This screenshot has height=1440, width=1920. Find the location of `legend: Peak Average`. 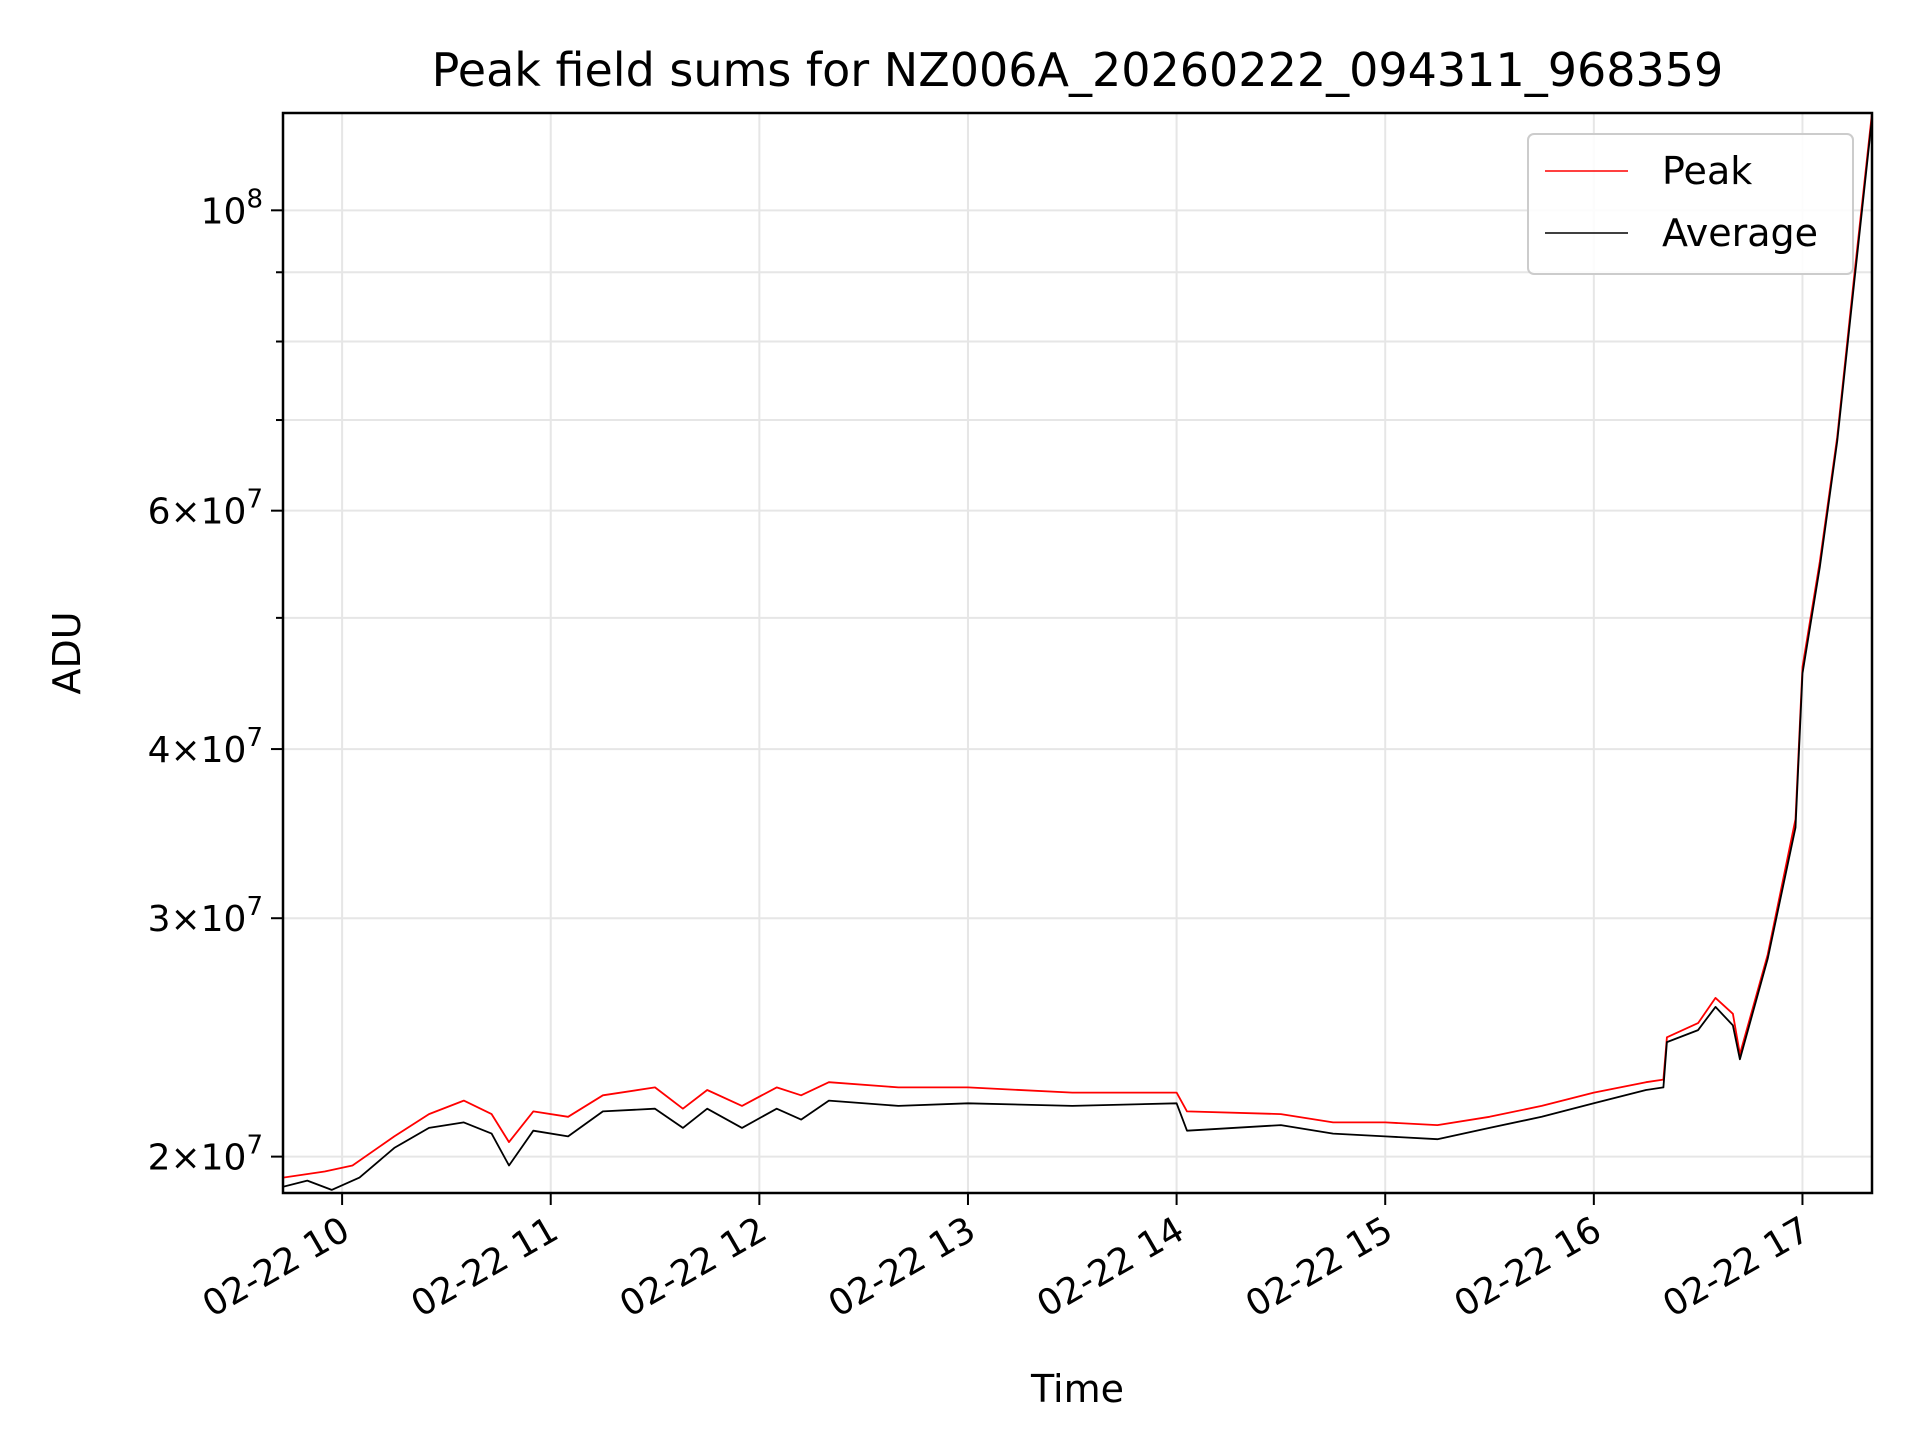

legend: Peak Average is located at coordinates (1690, 204).